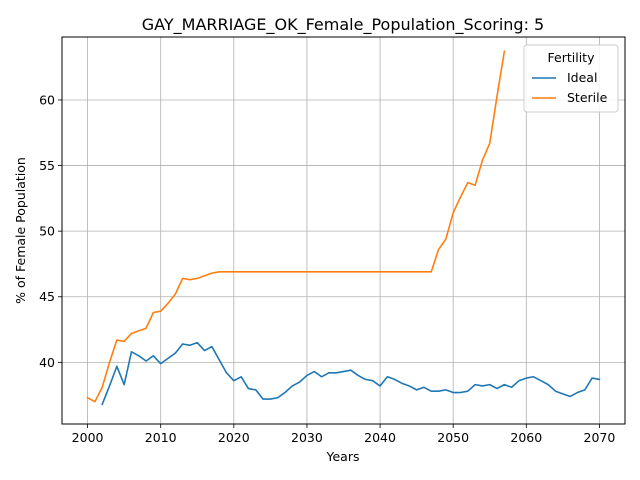 This screenshot has width=640, height=480. I want to click on y-axis-label: % of Female Population, so click(20, 230).